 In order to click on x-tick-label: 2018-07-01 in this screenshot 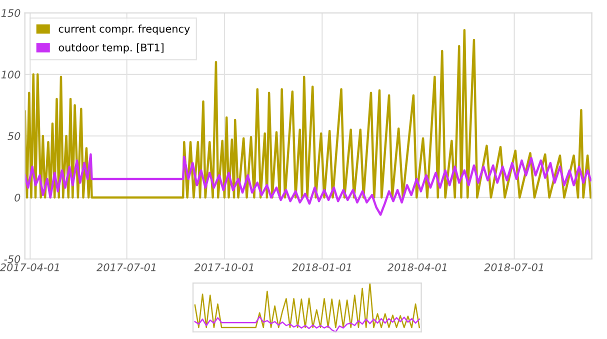, I will do `click(514, 267)`.